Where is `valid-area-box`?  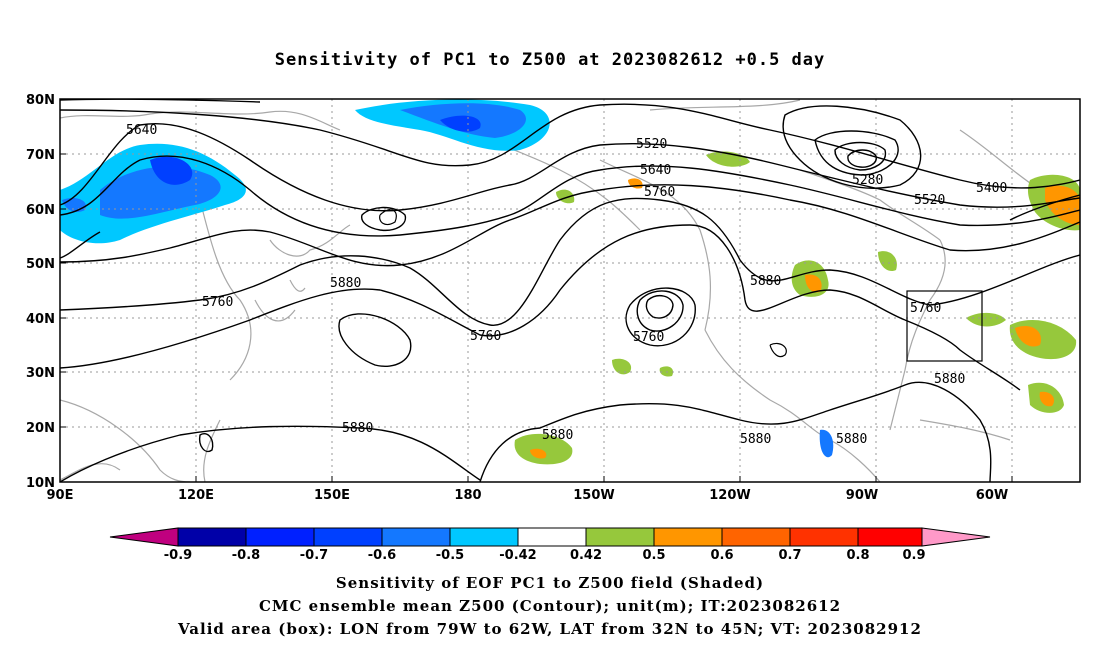 valid-area-box is located at coordinates (944, 326).